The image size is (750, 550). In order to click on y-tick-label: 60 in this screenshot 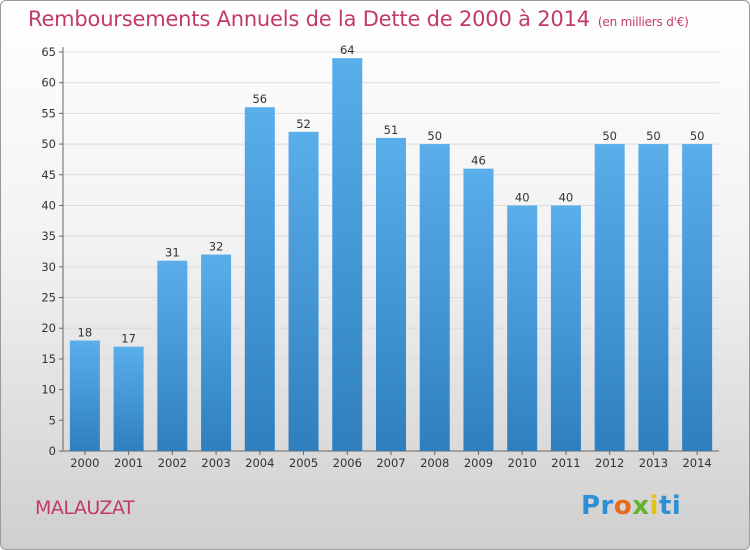, I will do `click(48, 83)`.